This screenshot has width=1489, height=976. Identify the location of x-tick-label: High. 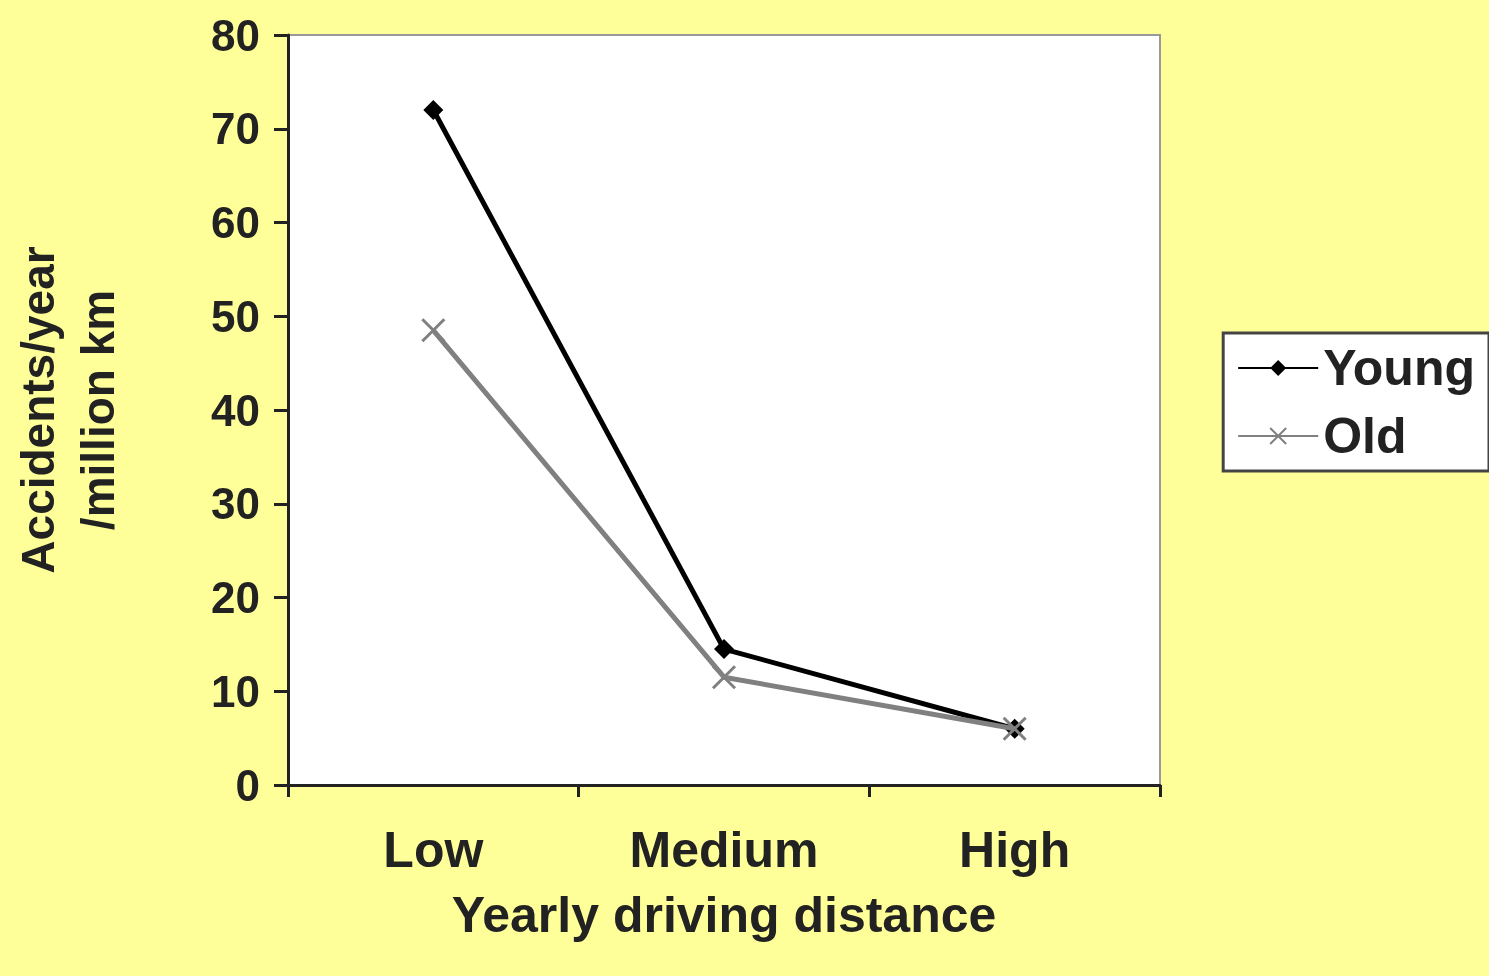
(1015, 850).